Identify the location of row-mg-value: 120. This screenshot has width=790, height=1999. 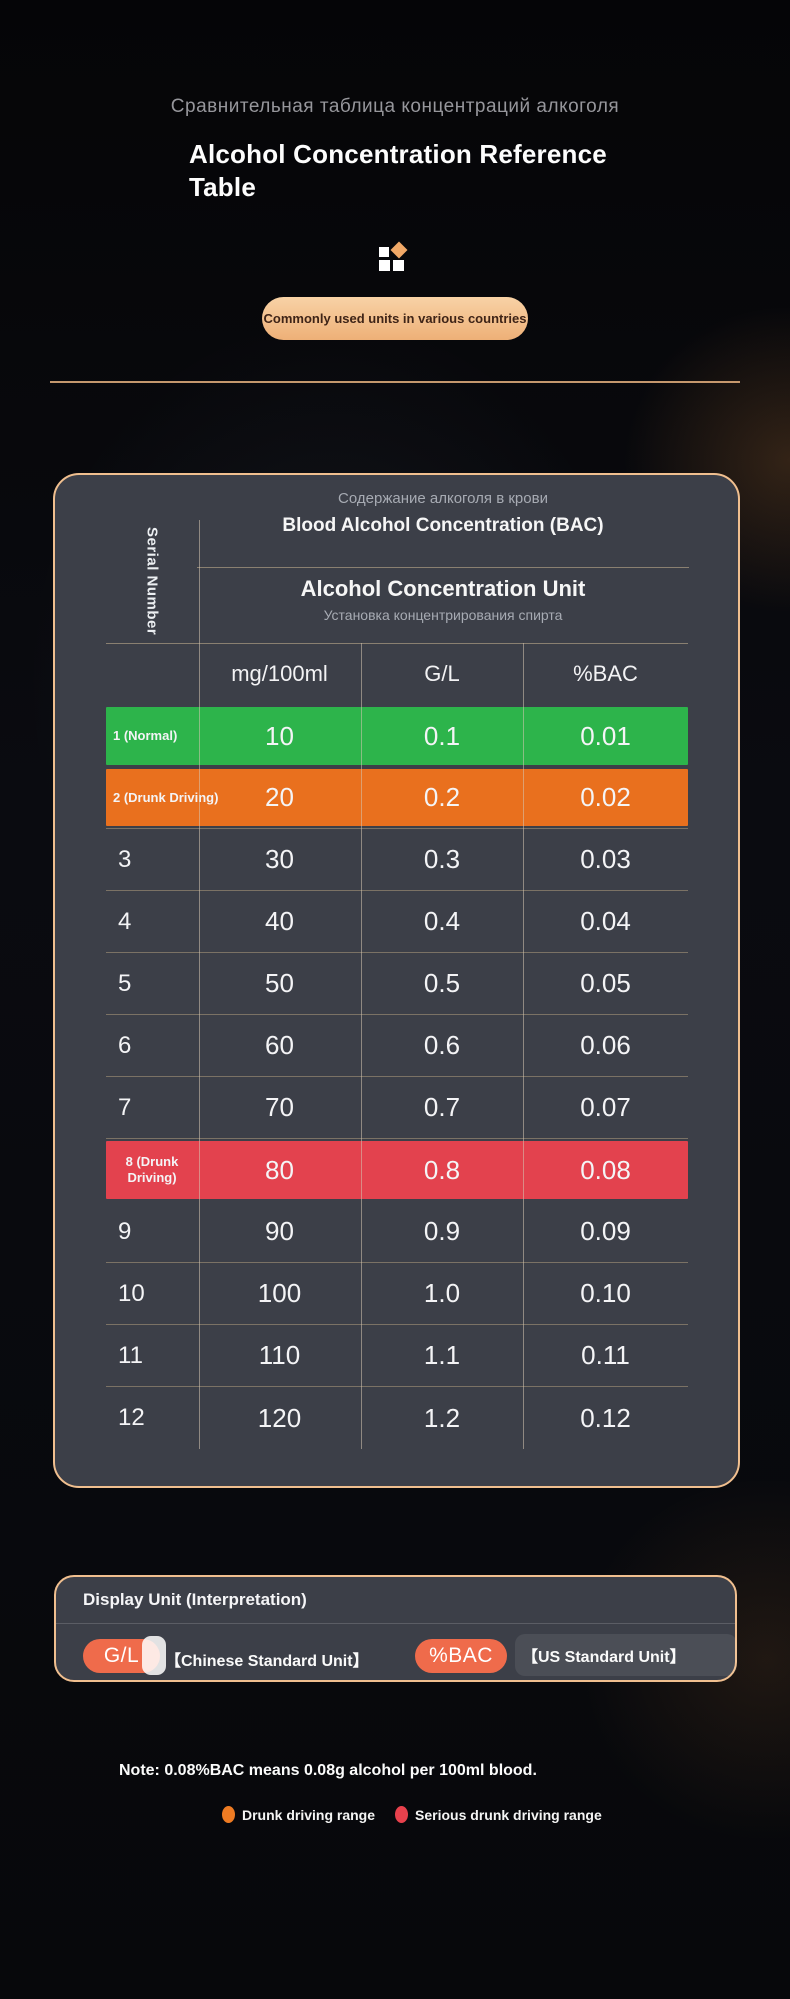
(279, 1417).